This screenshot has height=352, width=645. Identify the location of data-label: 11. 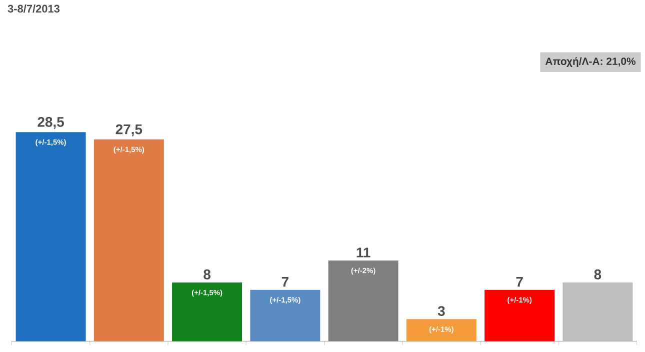
(363, 253).